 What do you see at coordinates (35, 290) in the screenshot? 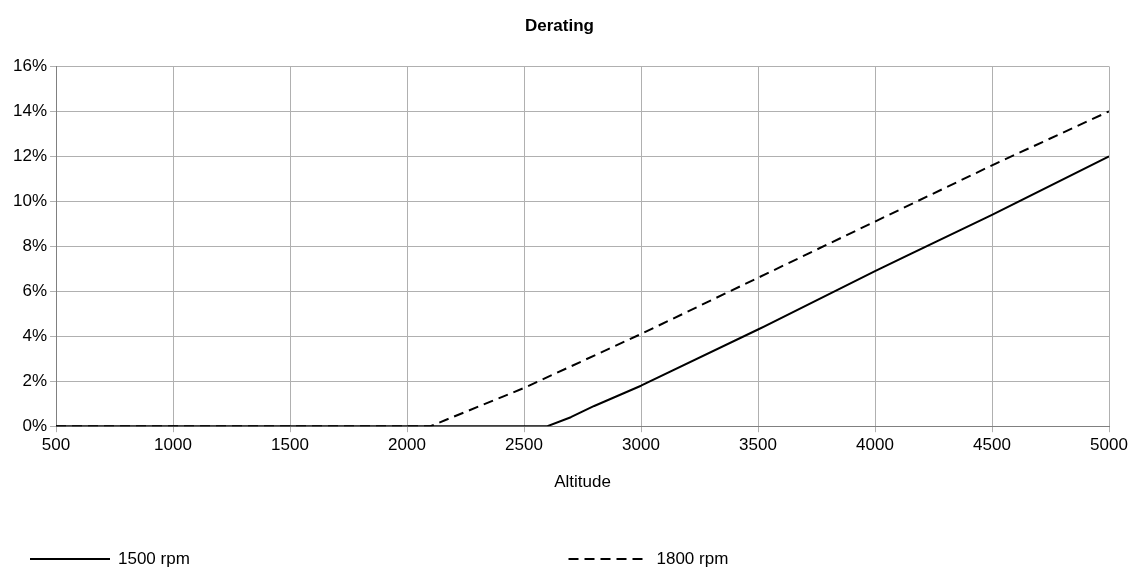
I see `y-tick-label: 6%` at bounding box center [35, 290].